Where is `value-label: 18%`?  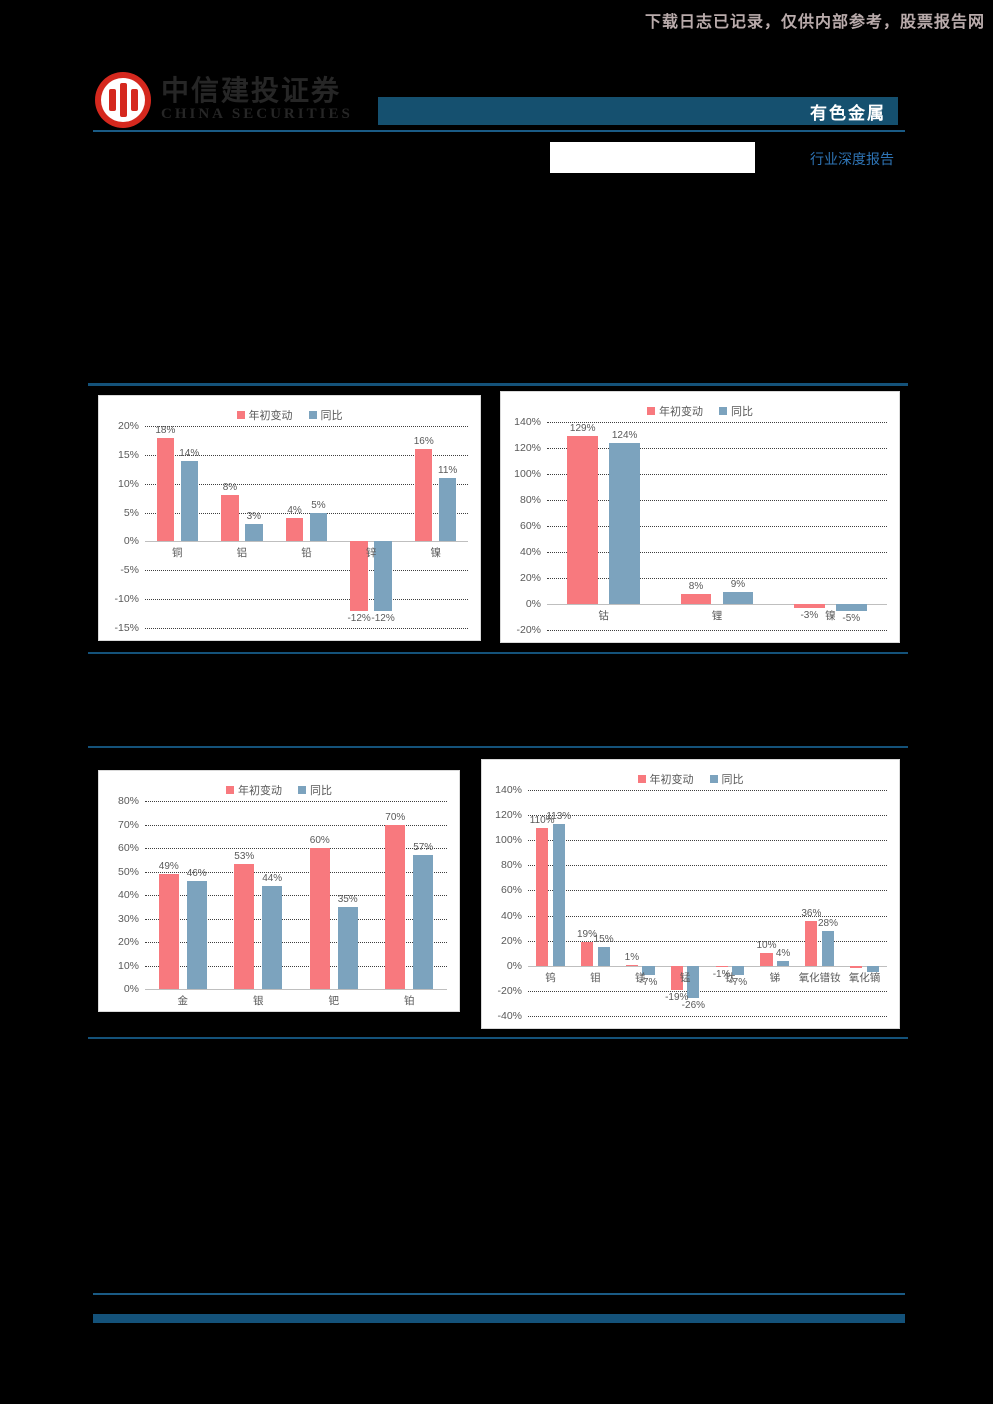 value-label: 18% is located at coordinates (165, 430).